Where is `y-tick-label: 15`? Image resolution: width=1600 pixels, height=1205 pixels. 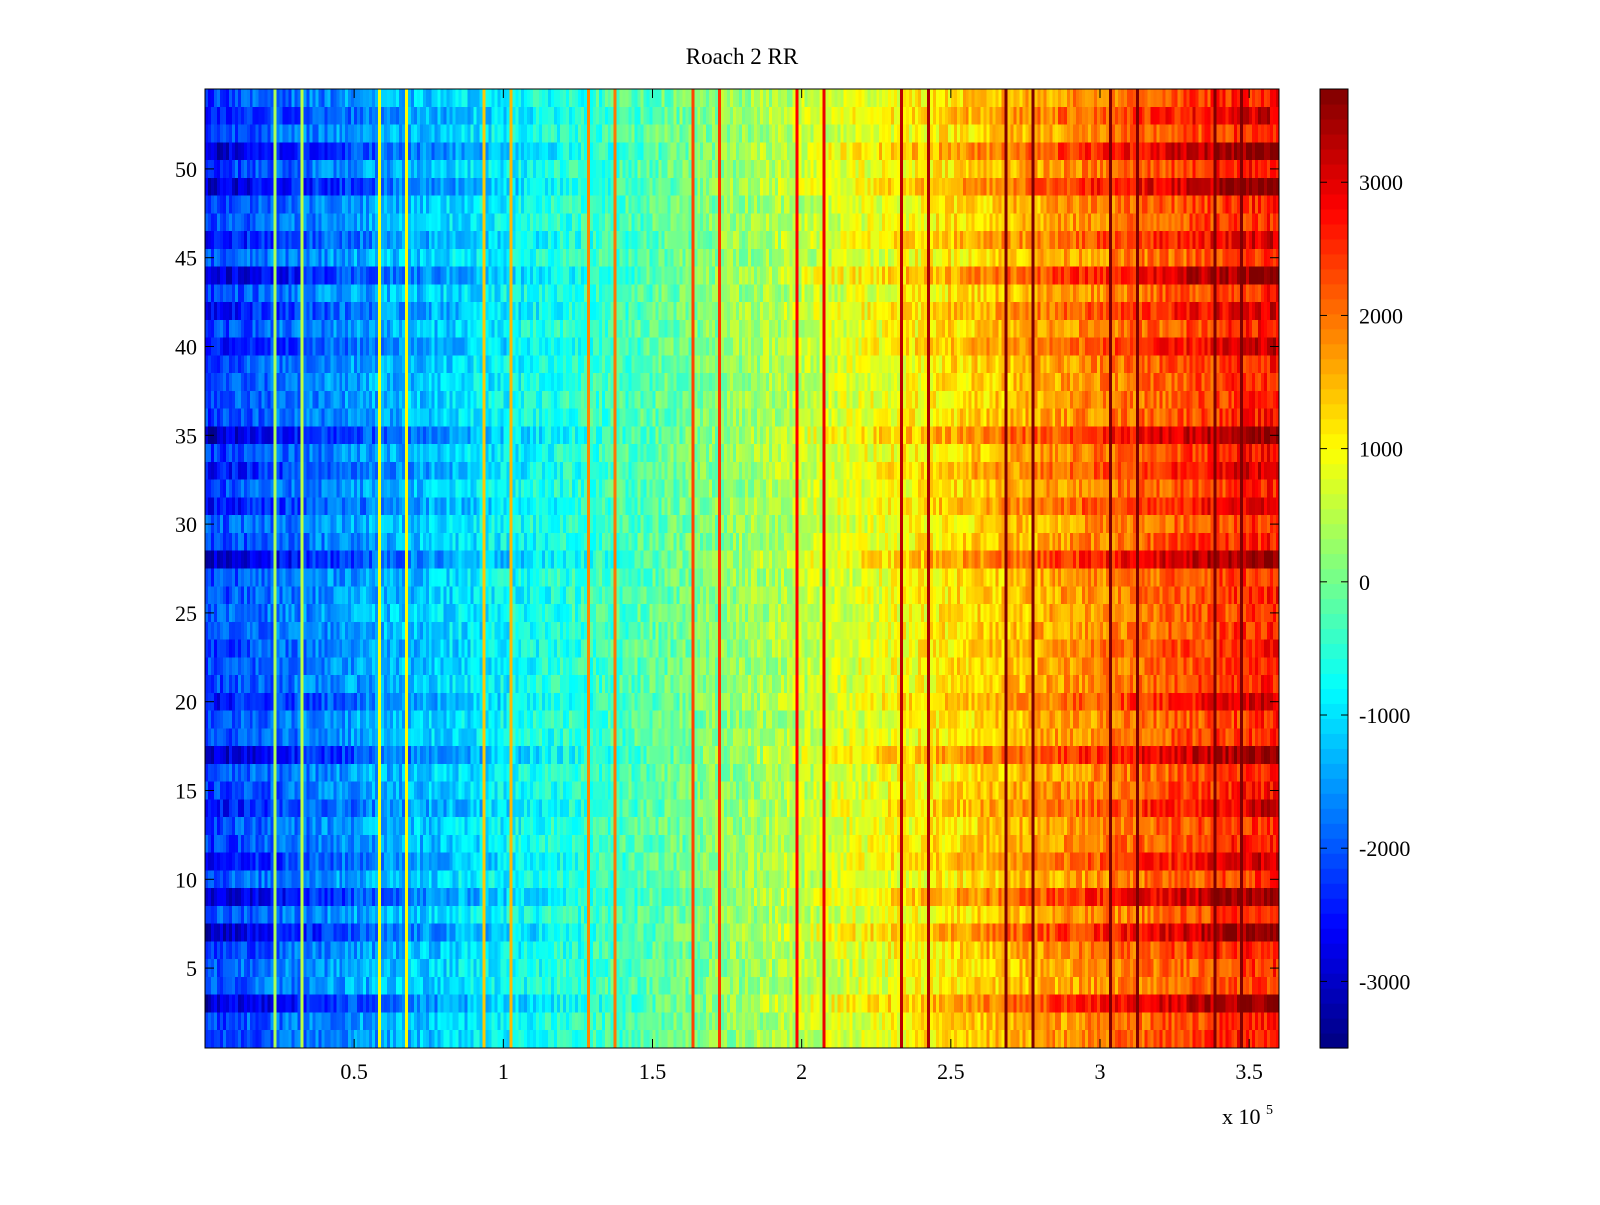 y-tick-label: 15 is located at coordinates (186, 790).